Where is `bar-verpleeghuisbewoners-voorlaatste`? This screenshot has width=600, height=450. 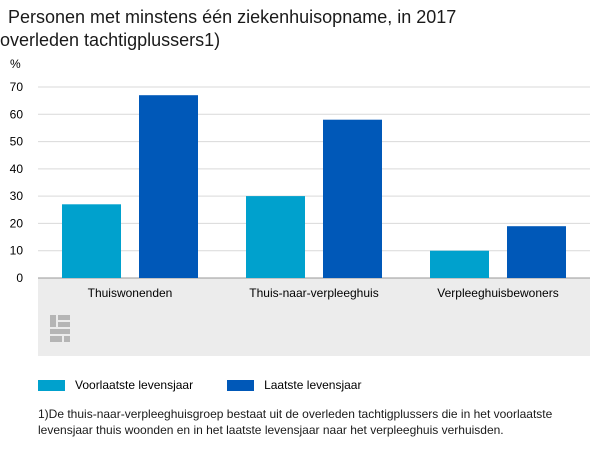 bar-verpleeghuisbewoners-voorlaatste is located at coordinates (459, 264).